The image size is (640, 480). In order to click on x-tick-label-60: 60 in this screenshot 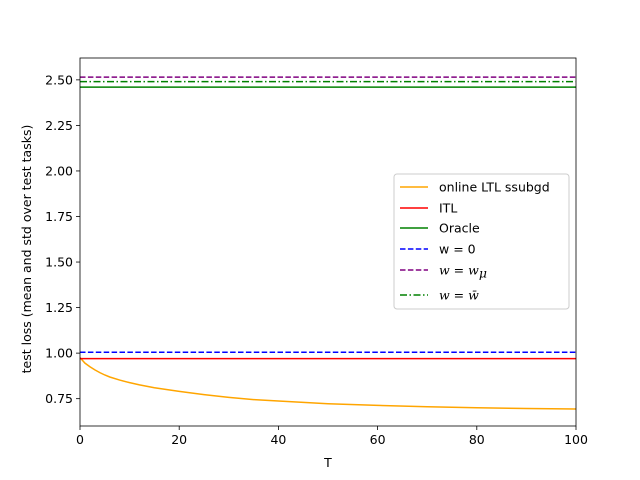, I will do `click(378, 439)`.